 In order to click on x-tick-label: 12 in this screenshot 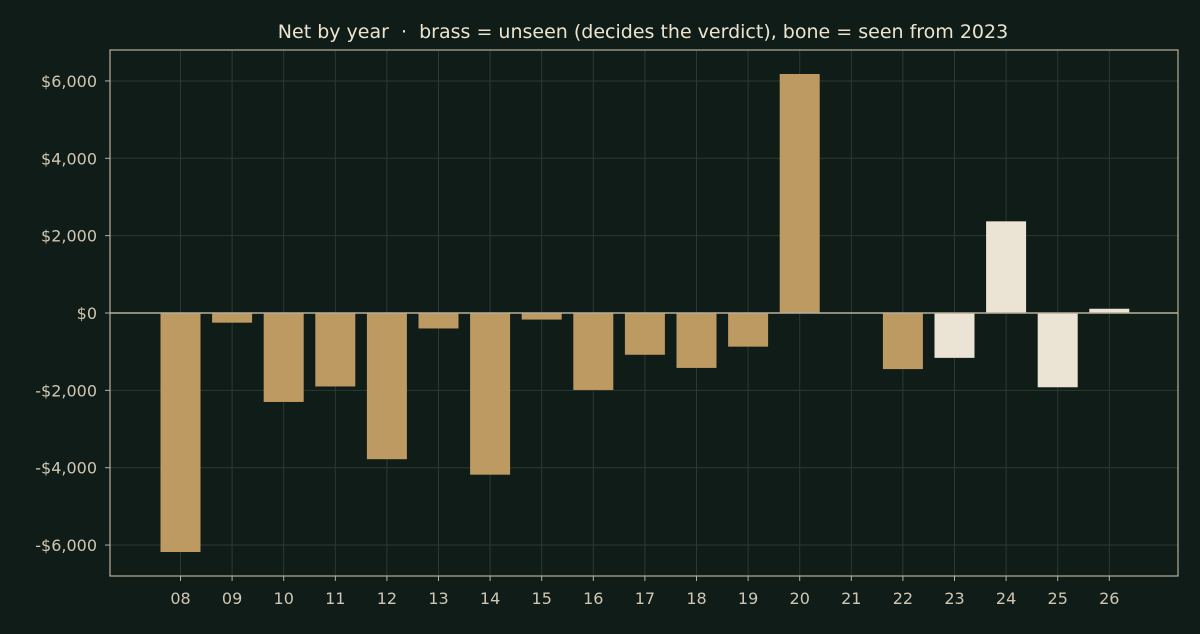, I will do `click(387, 598)`.